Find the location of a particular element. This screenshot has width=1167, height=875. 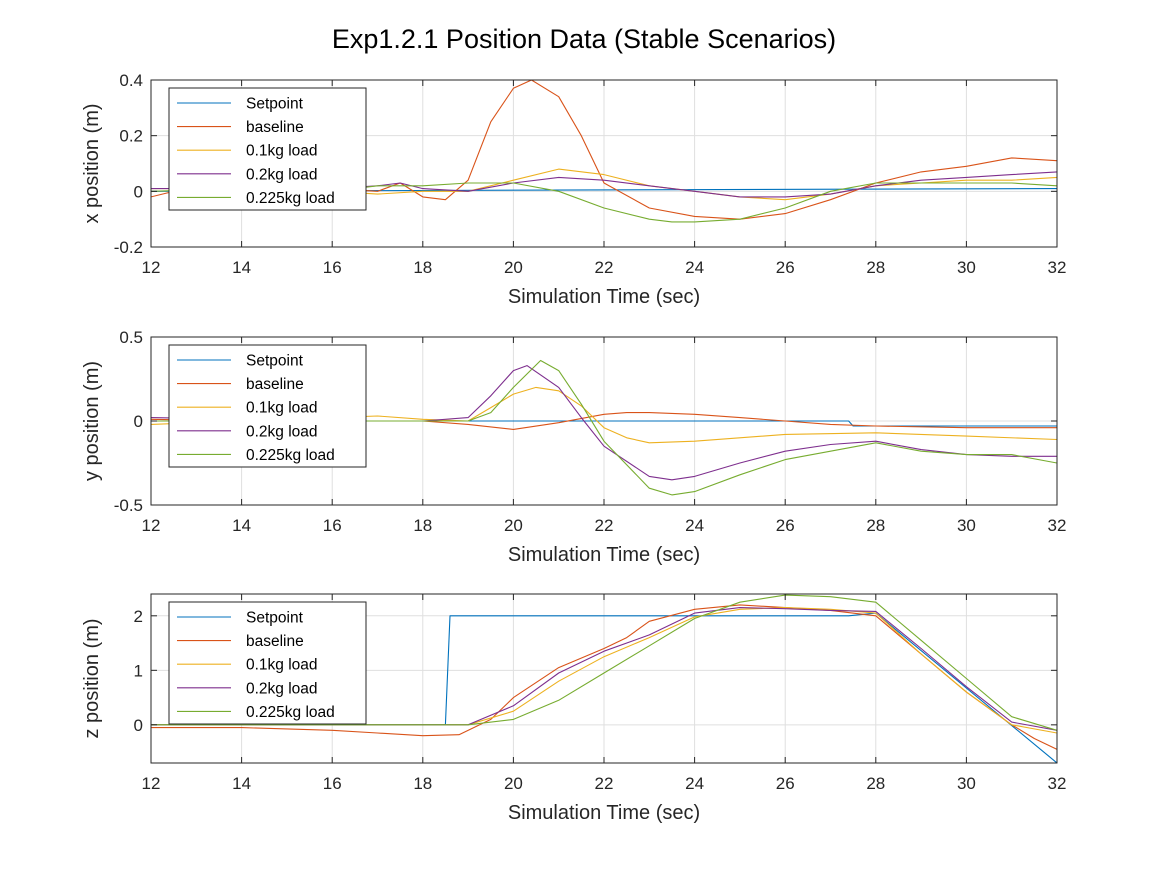

series-line-0-1kg-load is located at coordinates (604, 415).